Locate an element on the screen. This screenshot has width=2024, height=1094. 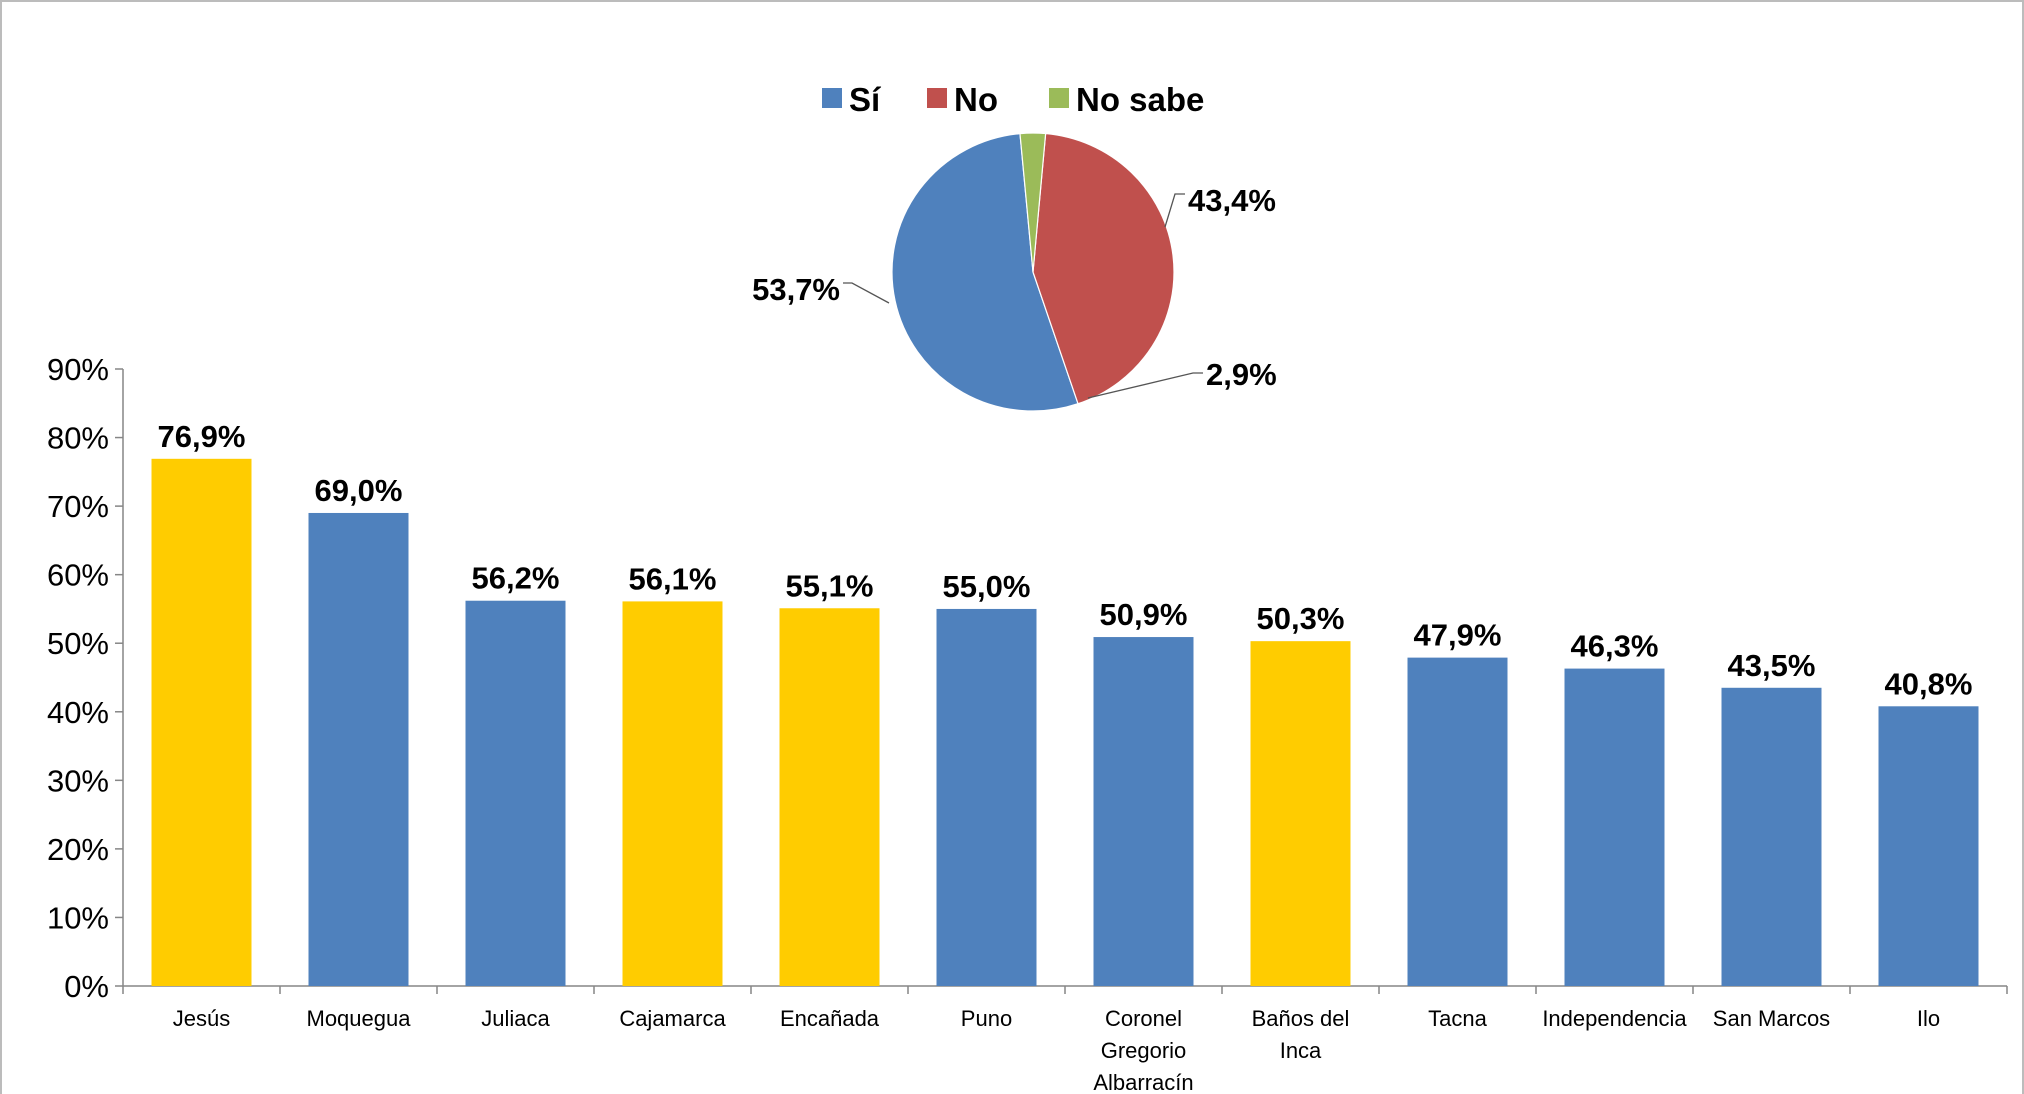
pie-value-label: 2,9% is located at coordinates (1241, 374).